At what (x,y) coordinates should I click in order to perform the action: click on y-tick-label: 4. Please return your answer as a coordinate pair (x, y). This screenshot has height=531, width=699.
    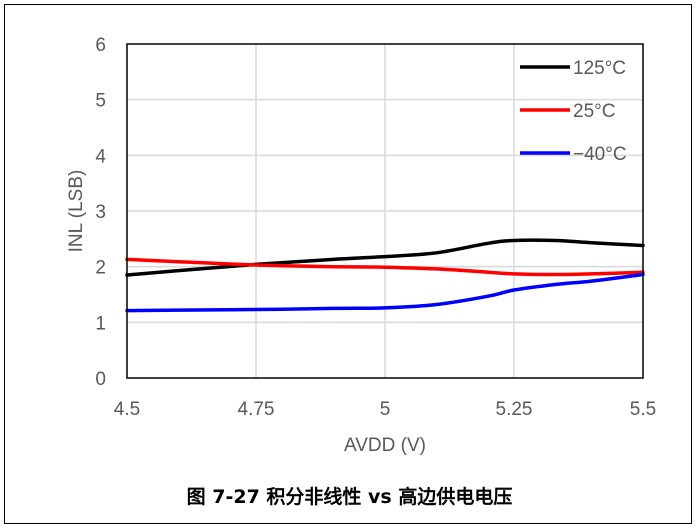
    Looking at the image, I should click on (100, 156).